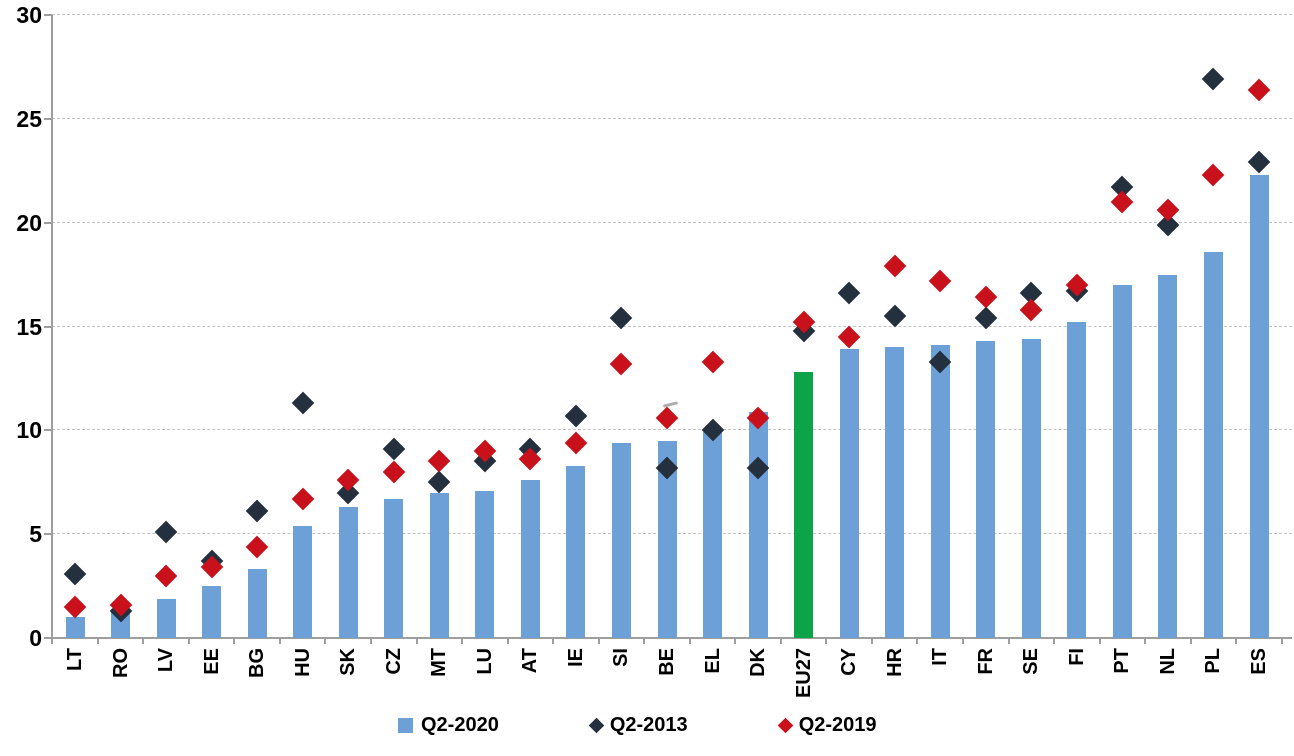 Image resolution: width=1294 pixels, height=756 pixels. Describe the element at coordinates (621, 657) in the screenshot. I see `x-axis-label-SI: SI` at that location.